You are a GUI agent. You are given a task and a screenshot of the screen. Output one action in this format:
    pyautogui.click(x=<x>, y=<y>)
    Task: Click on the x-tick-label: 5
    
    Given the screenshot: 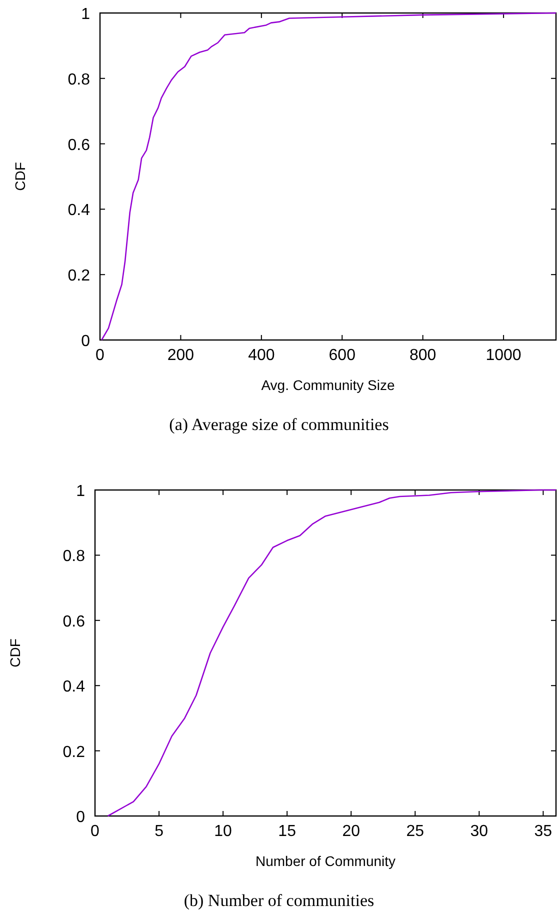 What is the action you would take?
    pyautogui.click(x=159, y=831)
    